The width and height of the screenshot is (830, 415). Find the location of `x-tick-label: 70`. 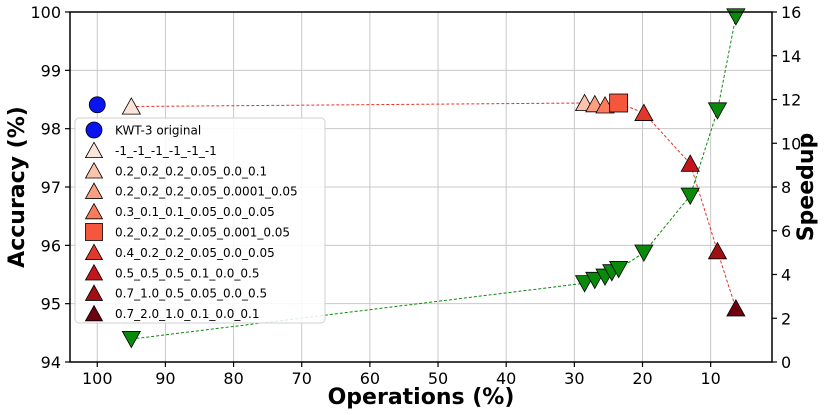

x-tick-label: 70 is located at coordinates (302, 378).